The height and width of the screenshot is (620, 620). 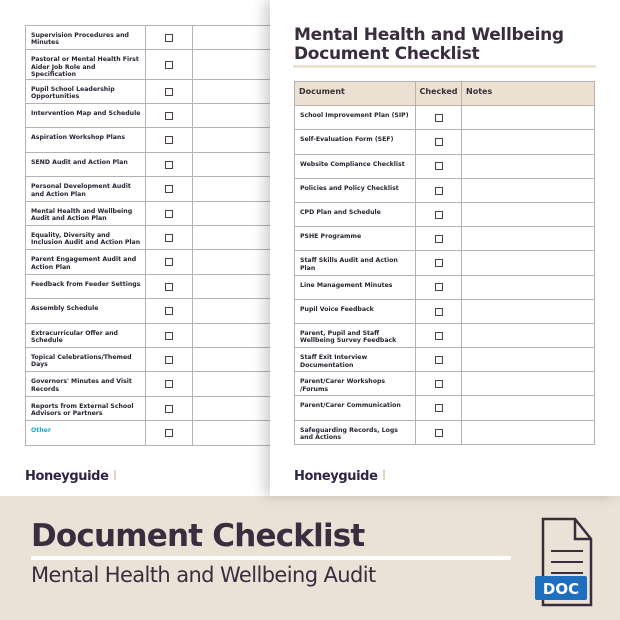 What do you see at coordinates (339, 476) in the screenshot?
I see `honeyguide-logo: Honeyguide` at bounding box center [339, 476].